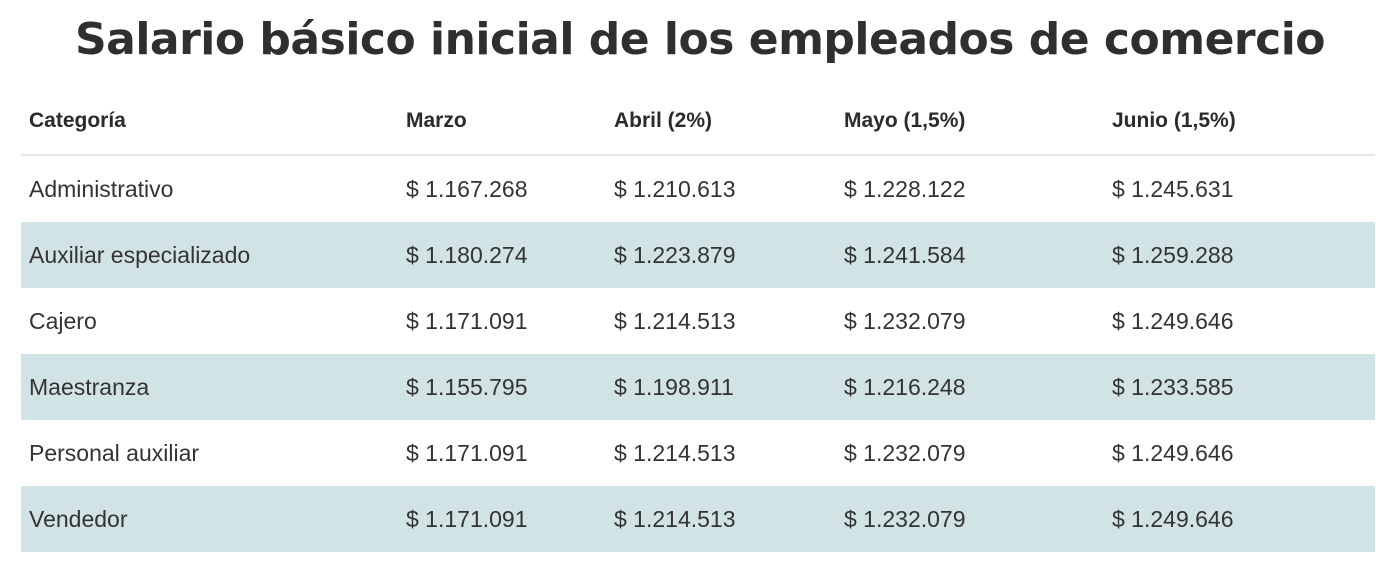 The height and width of the screenshot is (574, 1400). What do you see at coordinates (674, 386) in the screenshot?
I see `cell-abril: $ 1.198.911` at bounding box center [674, 386].